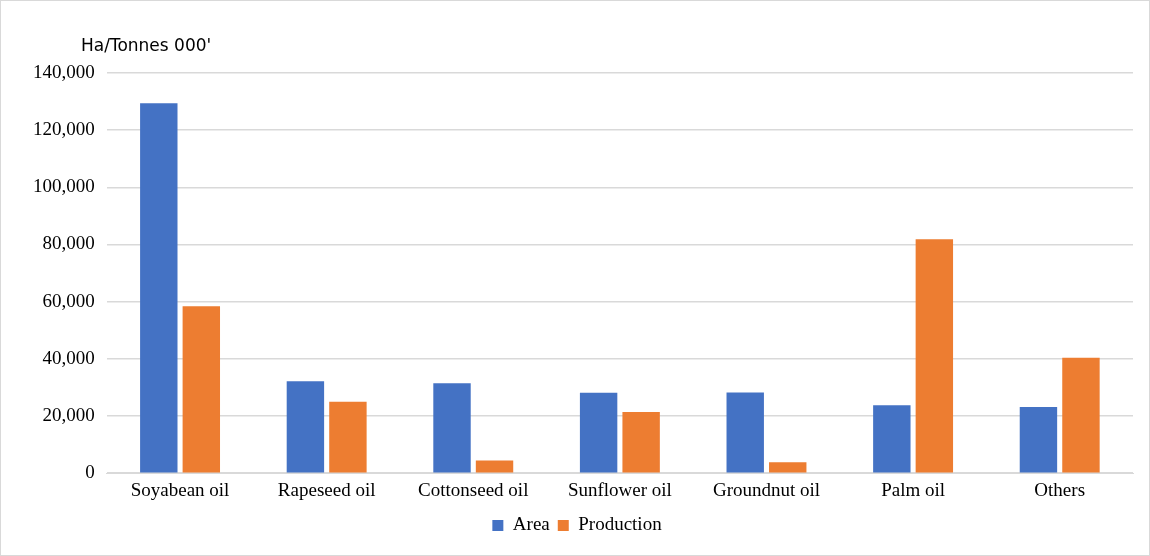  I want to click on x-tick-label: Sunflower oil, so click(619, 489).